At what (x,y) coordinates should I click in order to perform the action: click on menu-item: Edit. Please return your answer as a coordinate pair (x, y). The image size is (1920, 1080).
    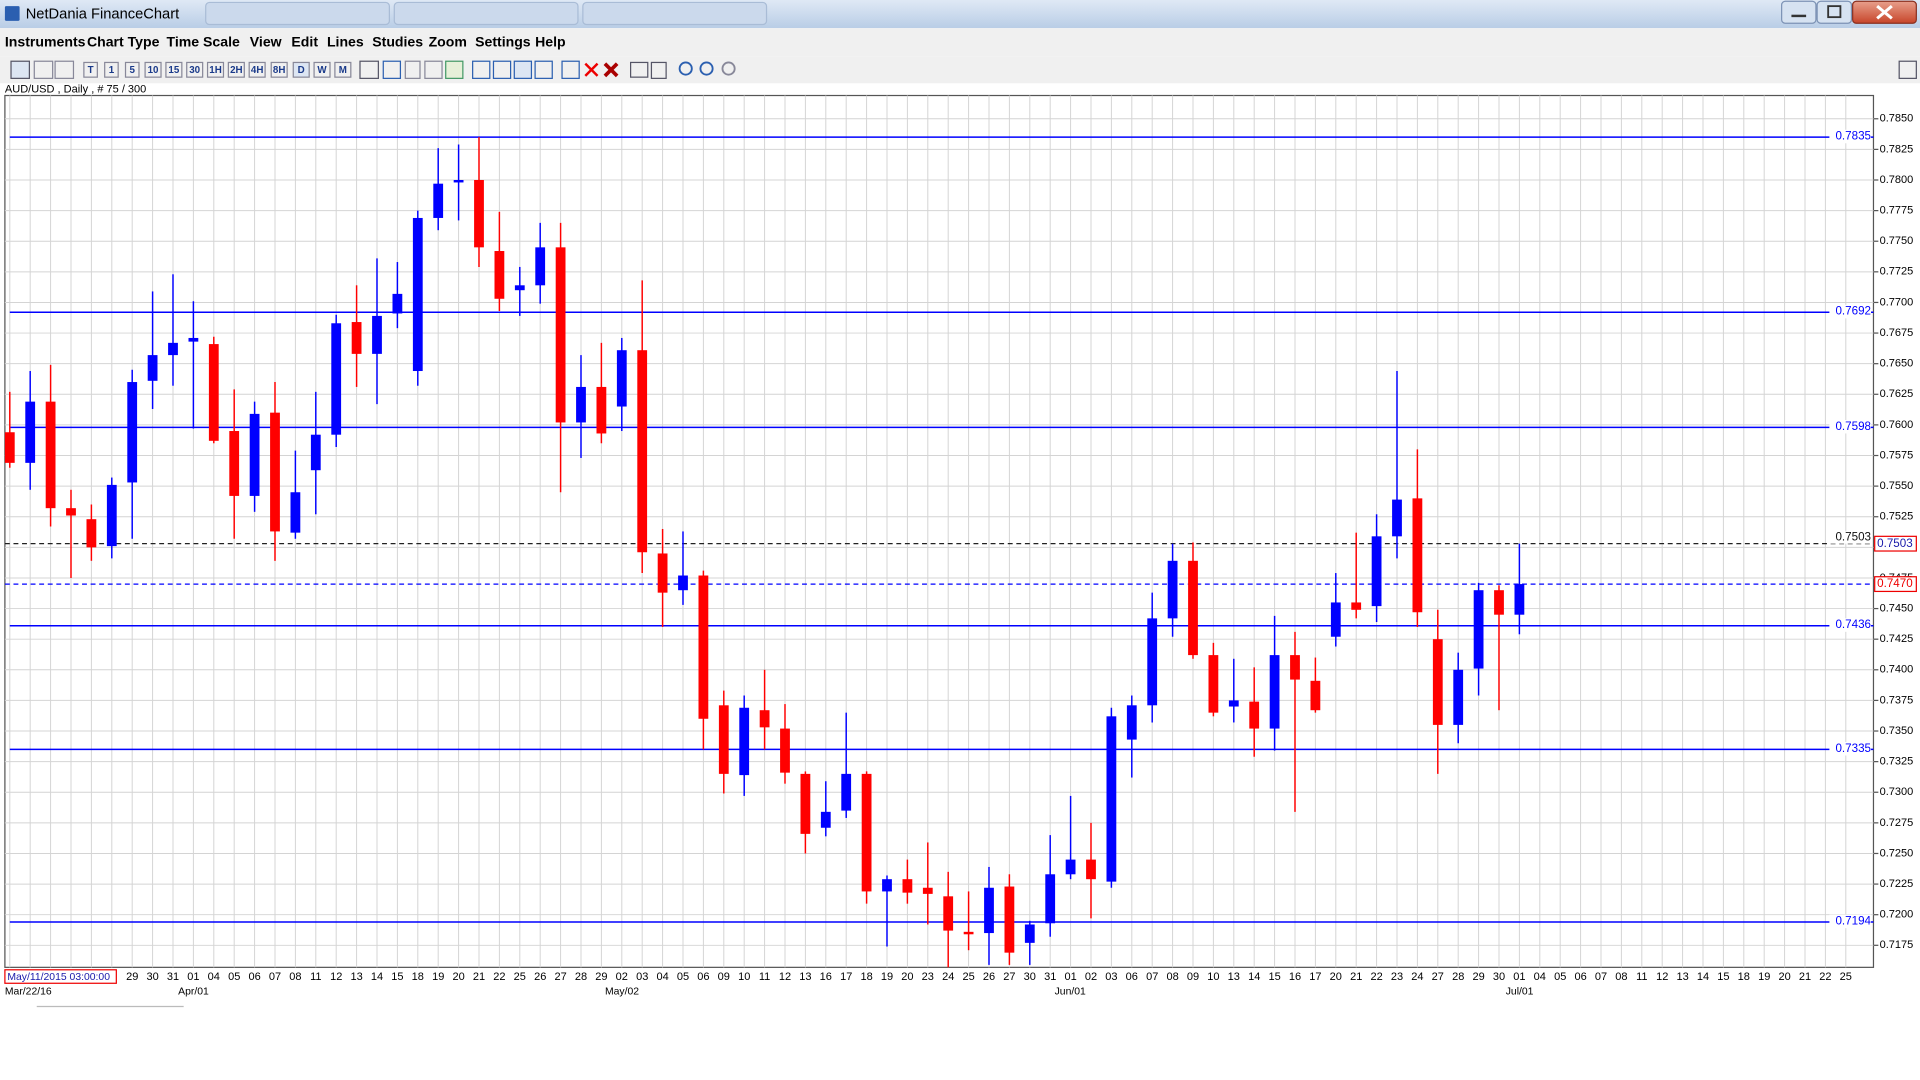
    Looking at the image, I should click on (304, 42).